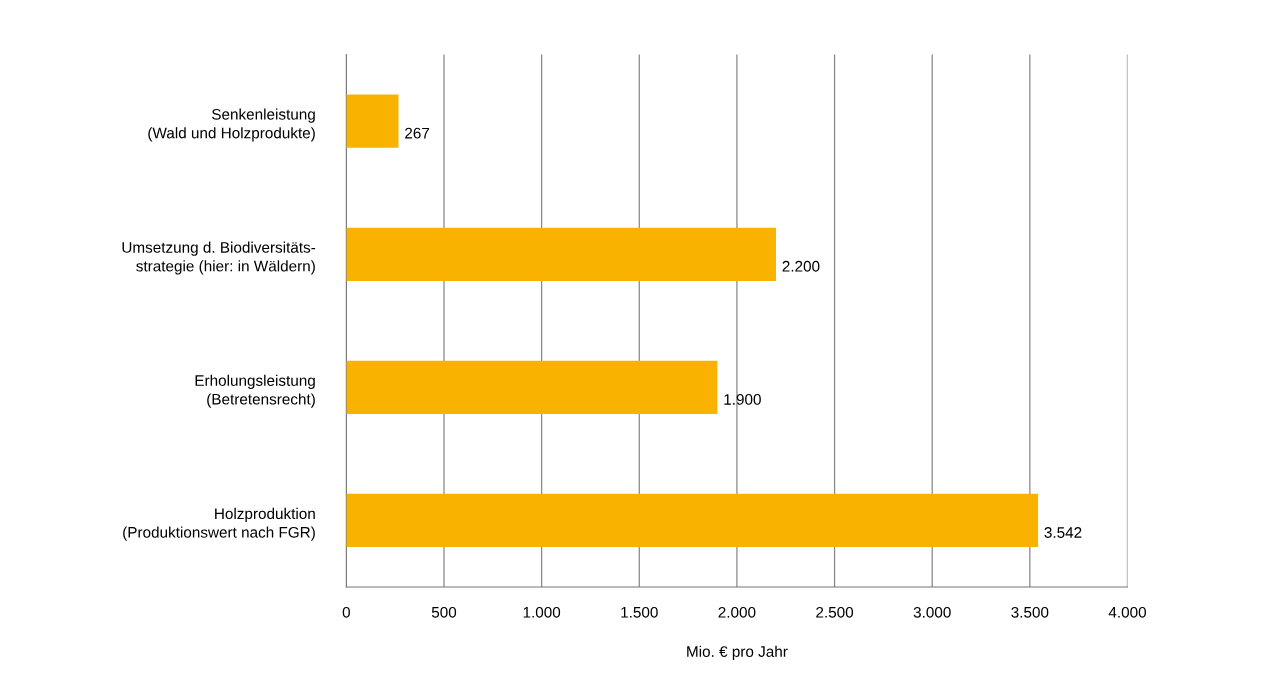 This screenshot has width=1264, height=674. I want to click on y-tick-label: Umsetzung d. Biodiversitäts- strategie (hier: in Wäldern), so click(219, 258).